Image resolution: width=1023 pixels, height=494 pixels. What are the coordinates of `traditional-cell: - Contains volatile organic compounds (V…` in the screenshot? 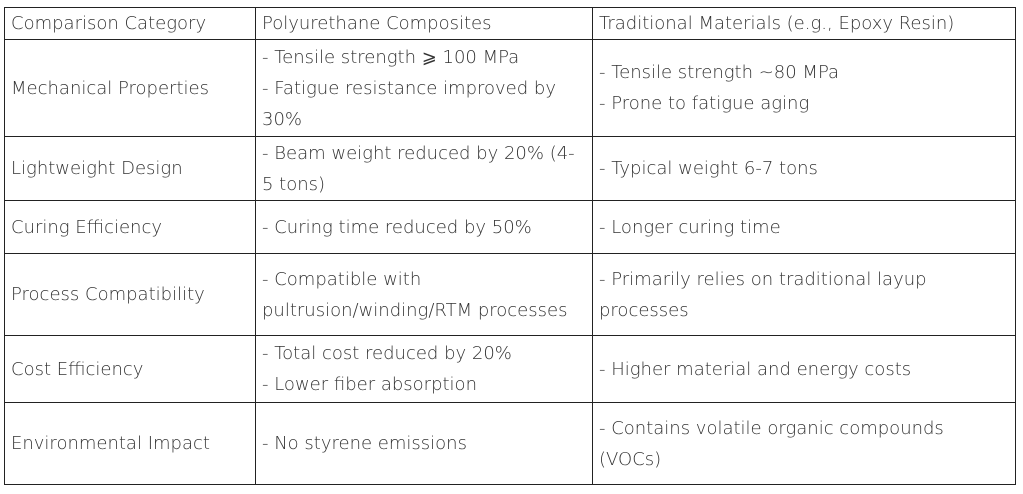 It's located at (804, 443).